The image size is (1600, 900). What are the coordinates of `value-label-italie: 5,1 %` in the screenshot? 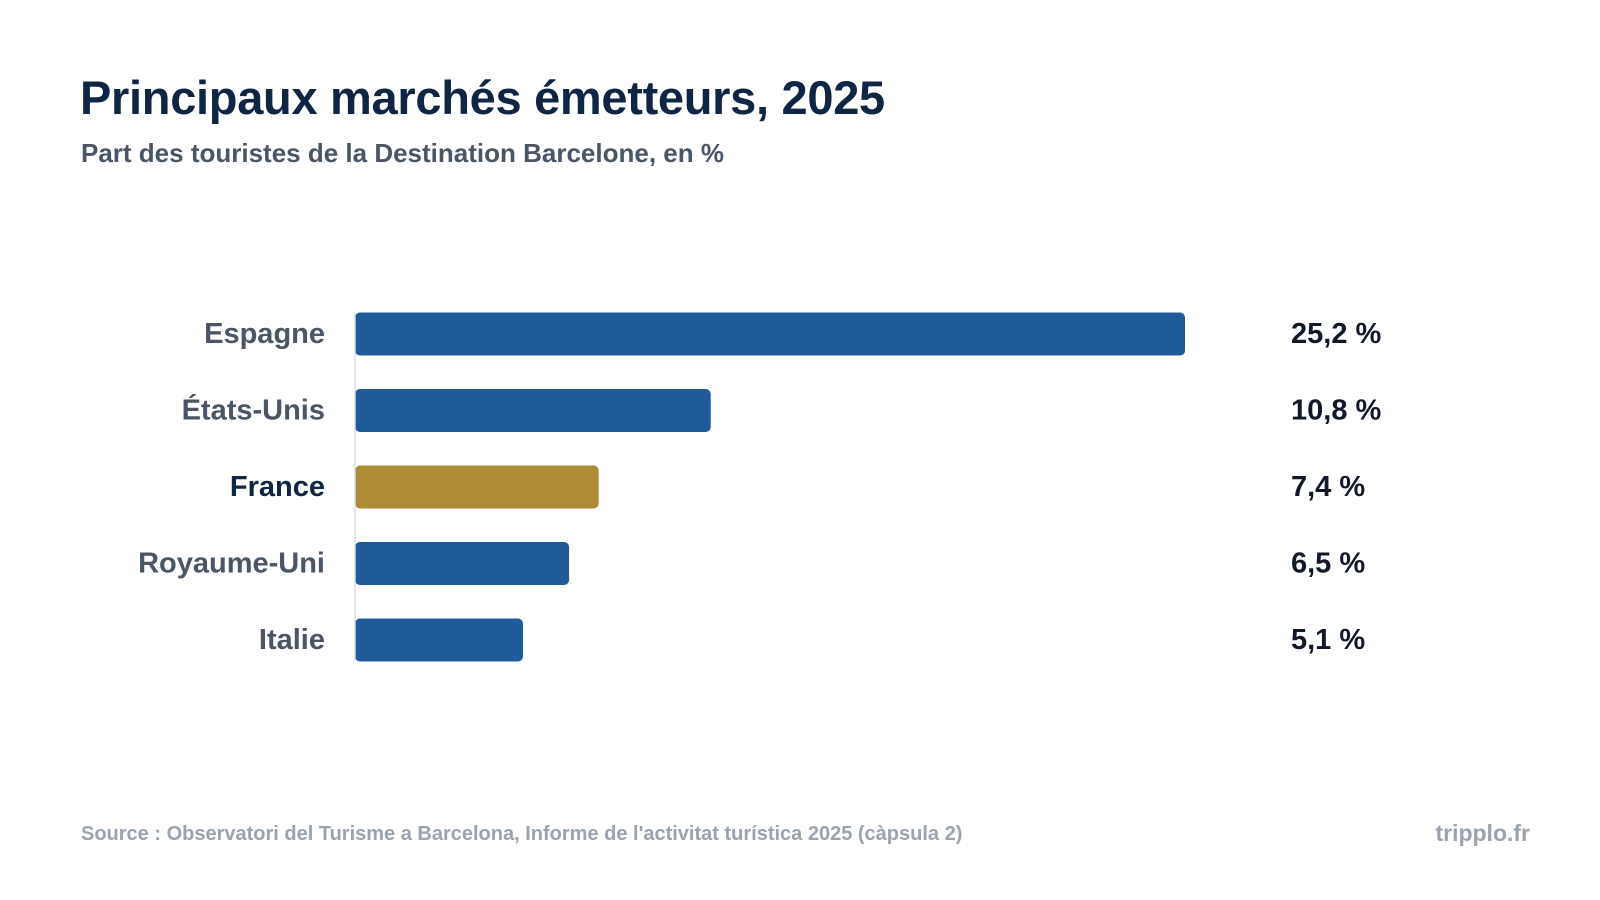 It's located at (1328, 640).